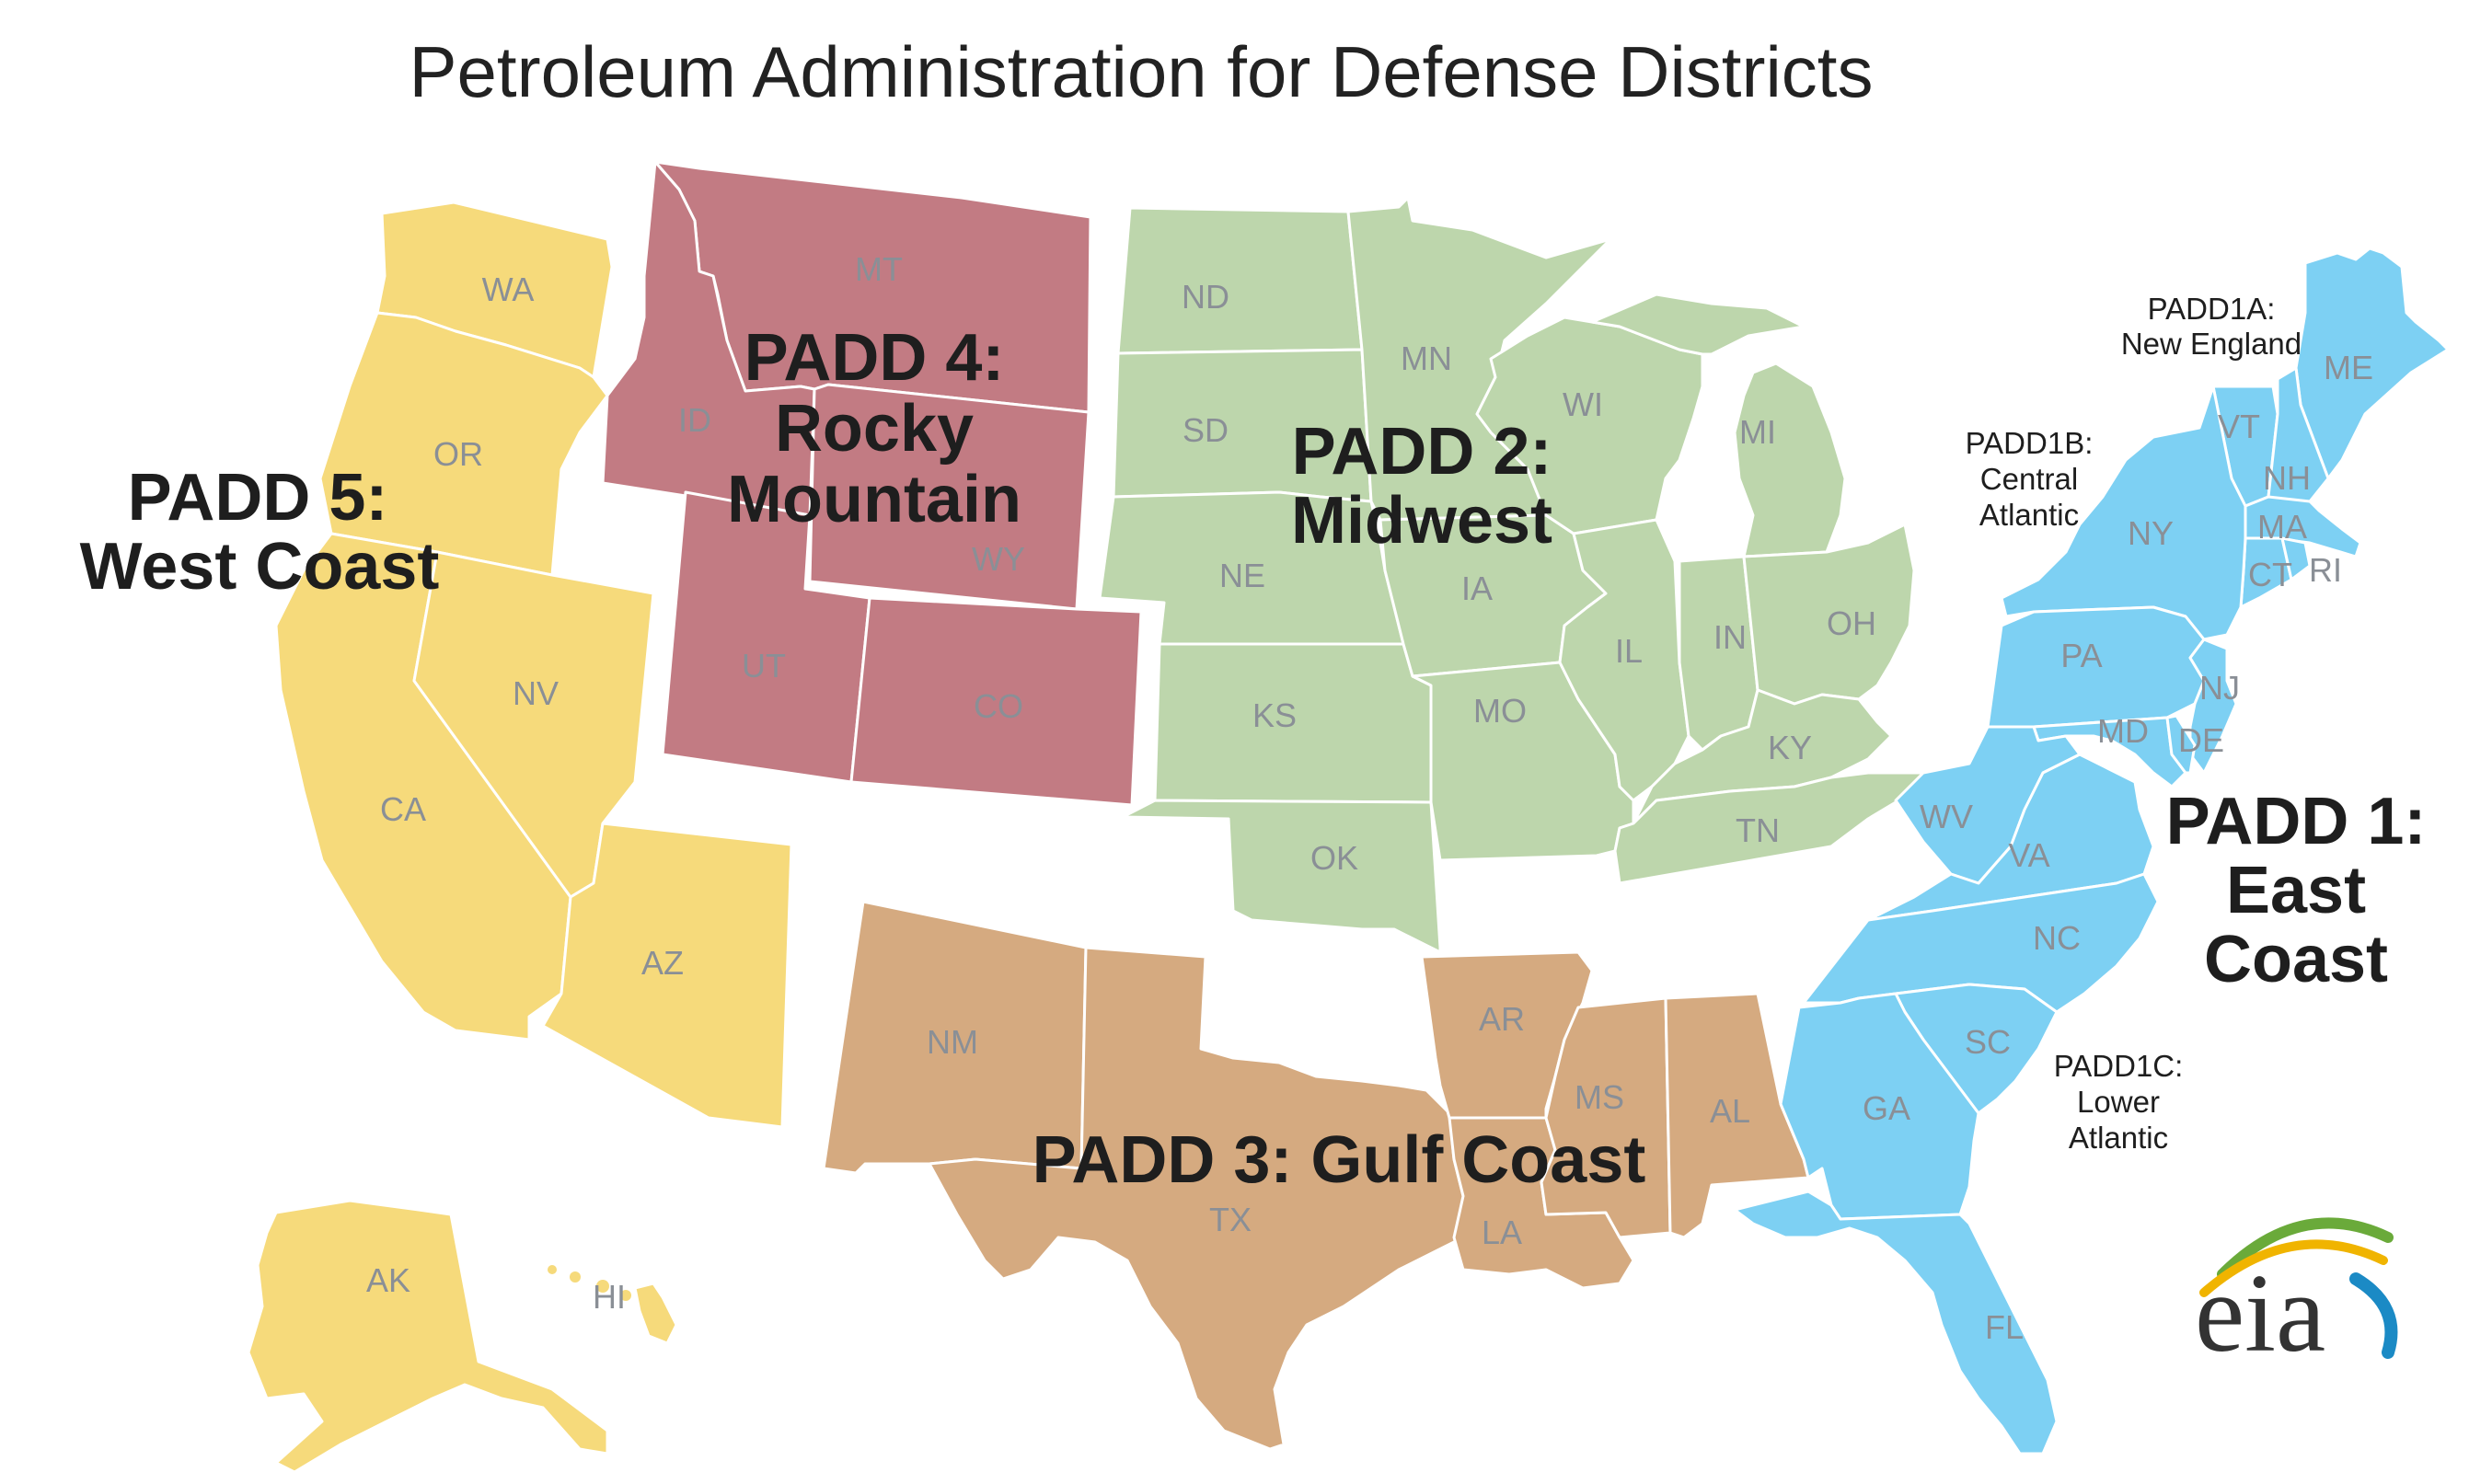  Describe the element at coordinates (953, 1042) in the screenshot. I see `label-nm: NM` at that location.